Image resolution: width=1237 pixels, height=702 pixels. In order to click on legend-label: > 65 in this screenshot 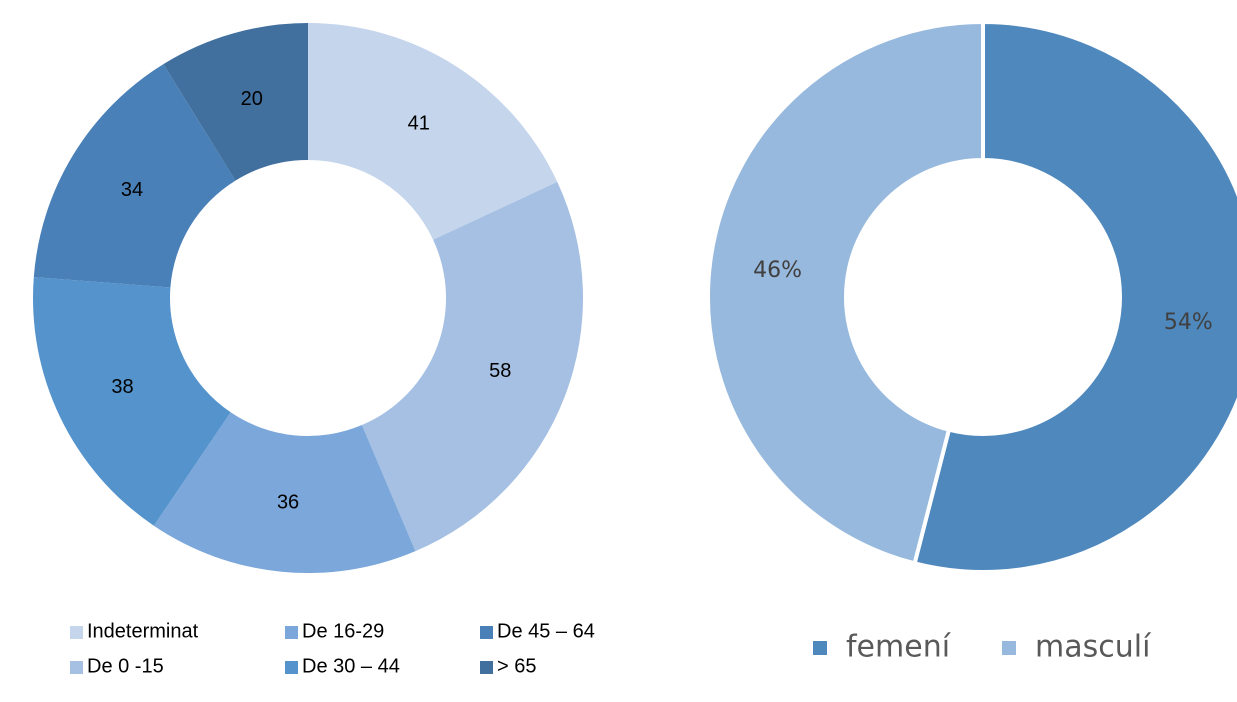, I will do `click(516, 666)`.